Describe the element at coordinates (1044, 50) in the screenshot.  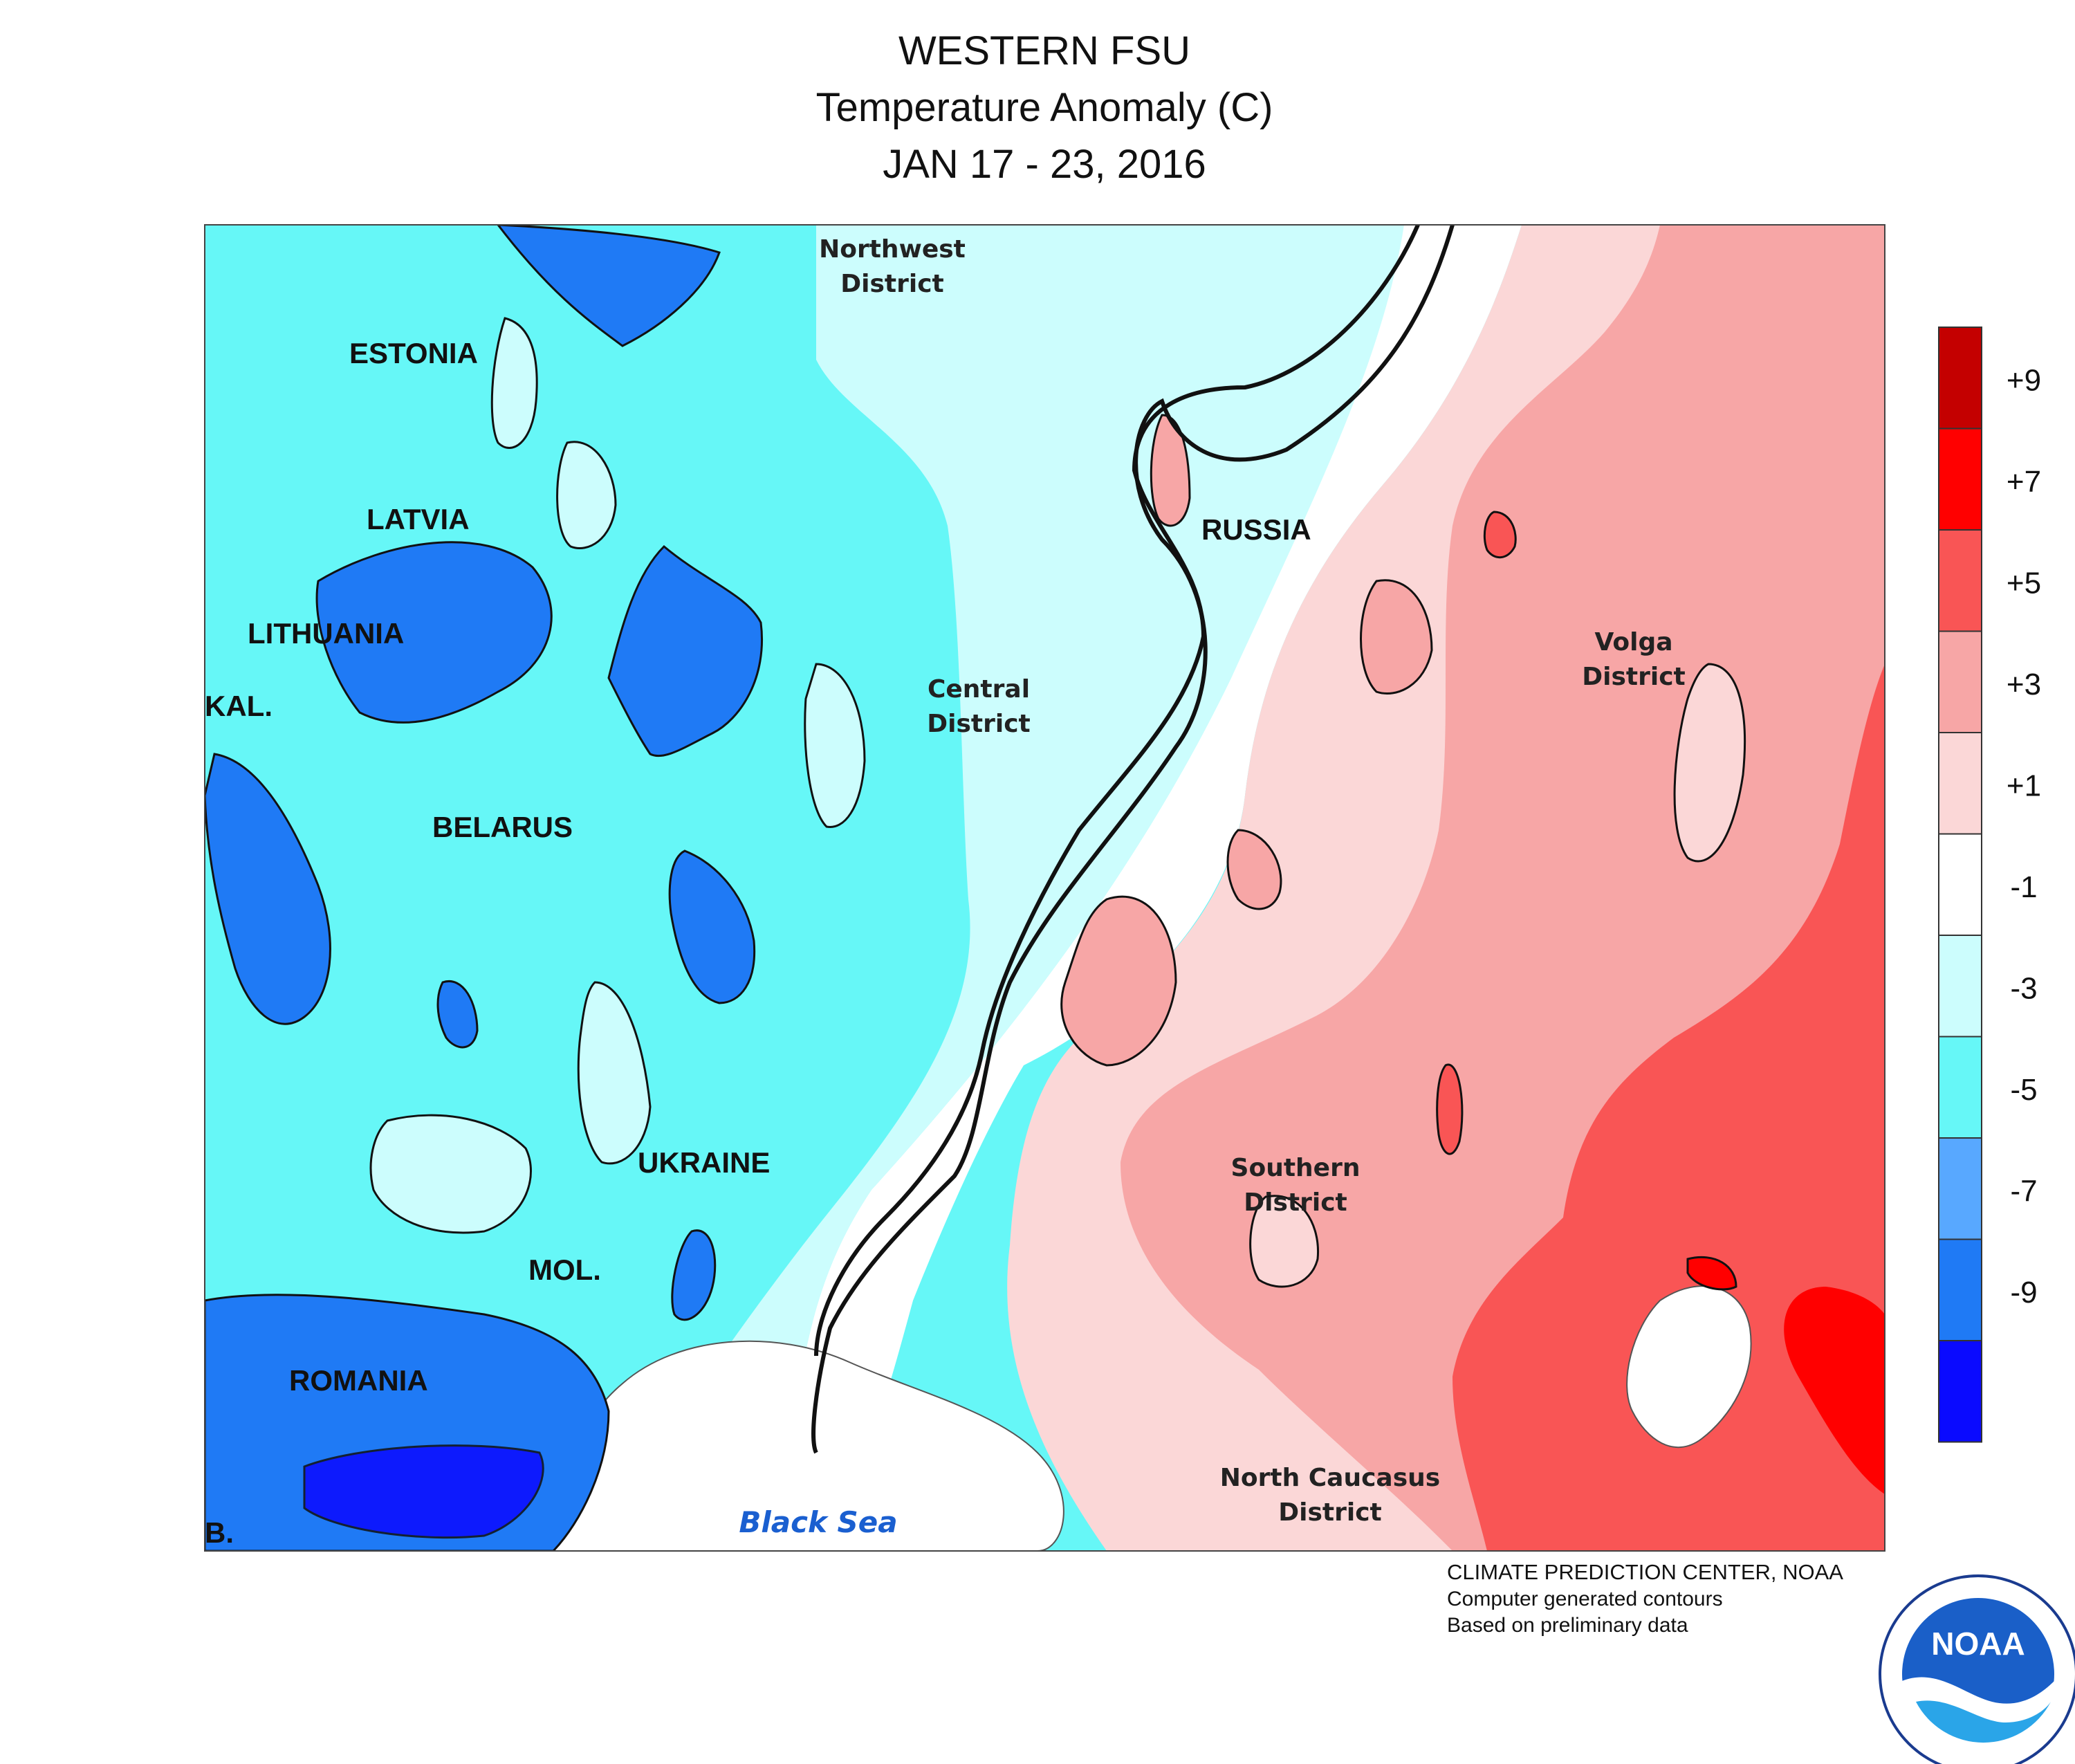
I see `map-title: WESTERN FSU` at that location.